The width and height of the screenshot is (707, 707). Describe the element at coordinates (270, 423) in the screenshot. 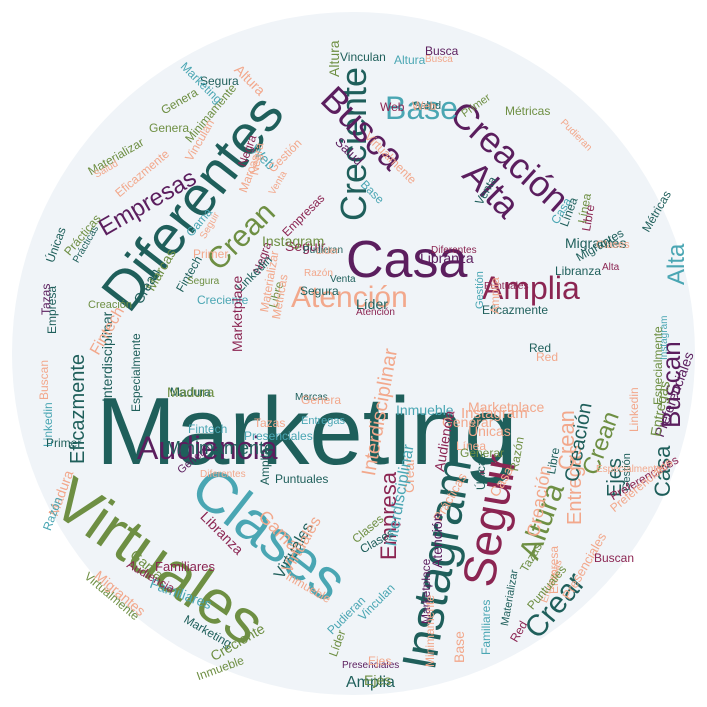

I see `word-tazas: Tazas` at that location.